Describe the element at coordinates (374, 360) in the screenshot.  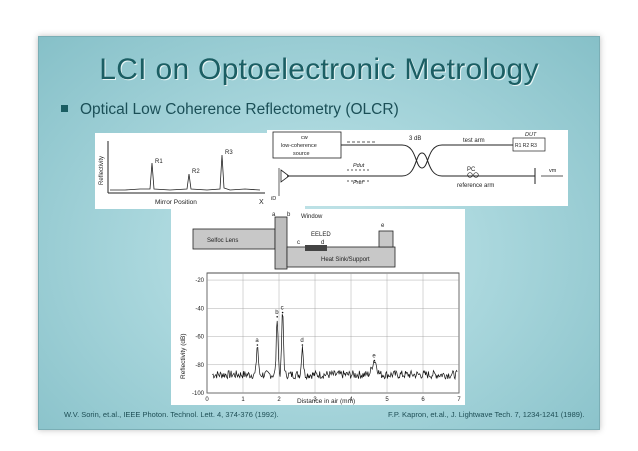
I see `peak-point-e` at that location.